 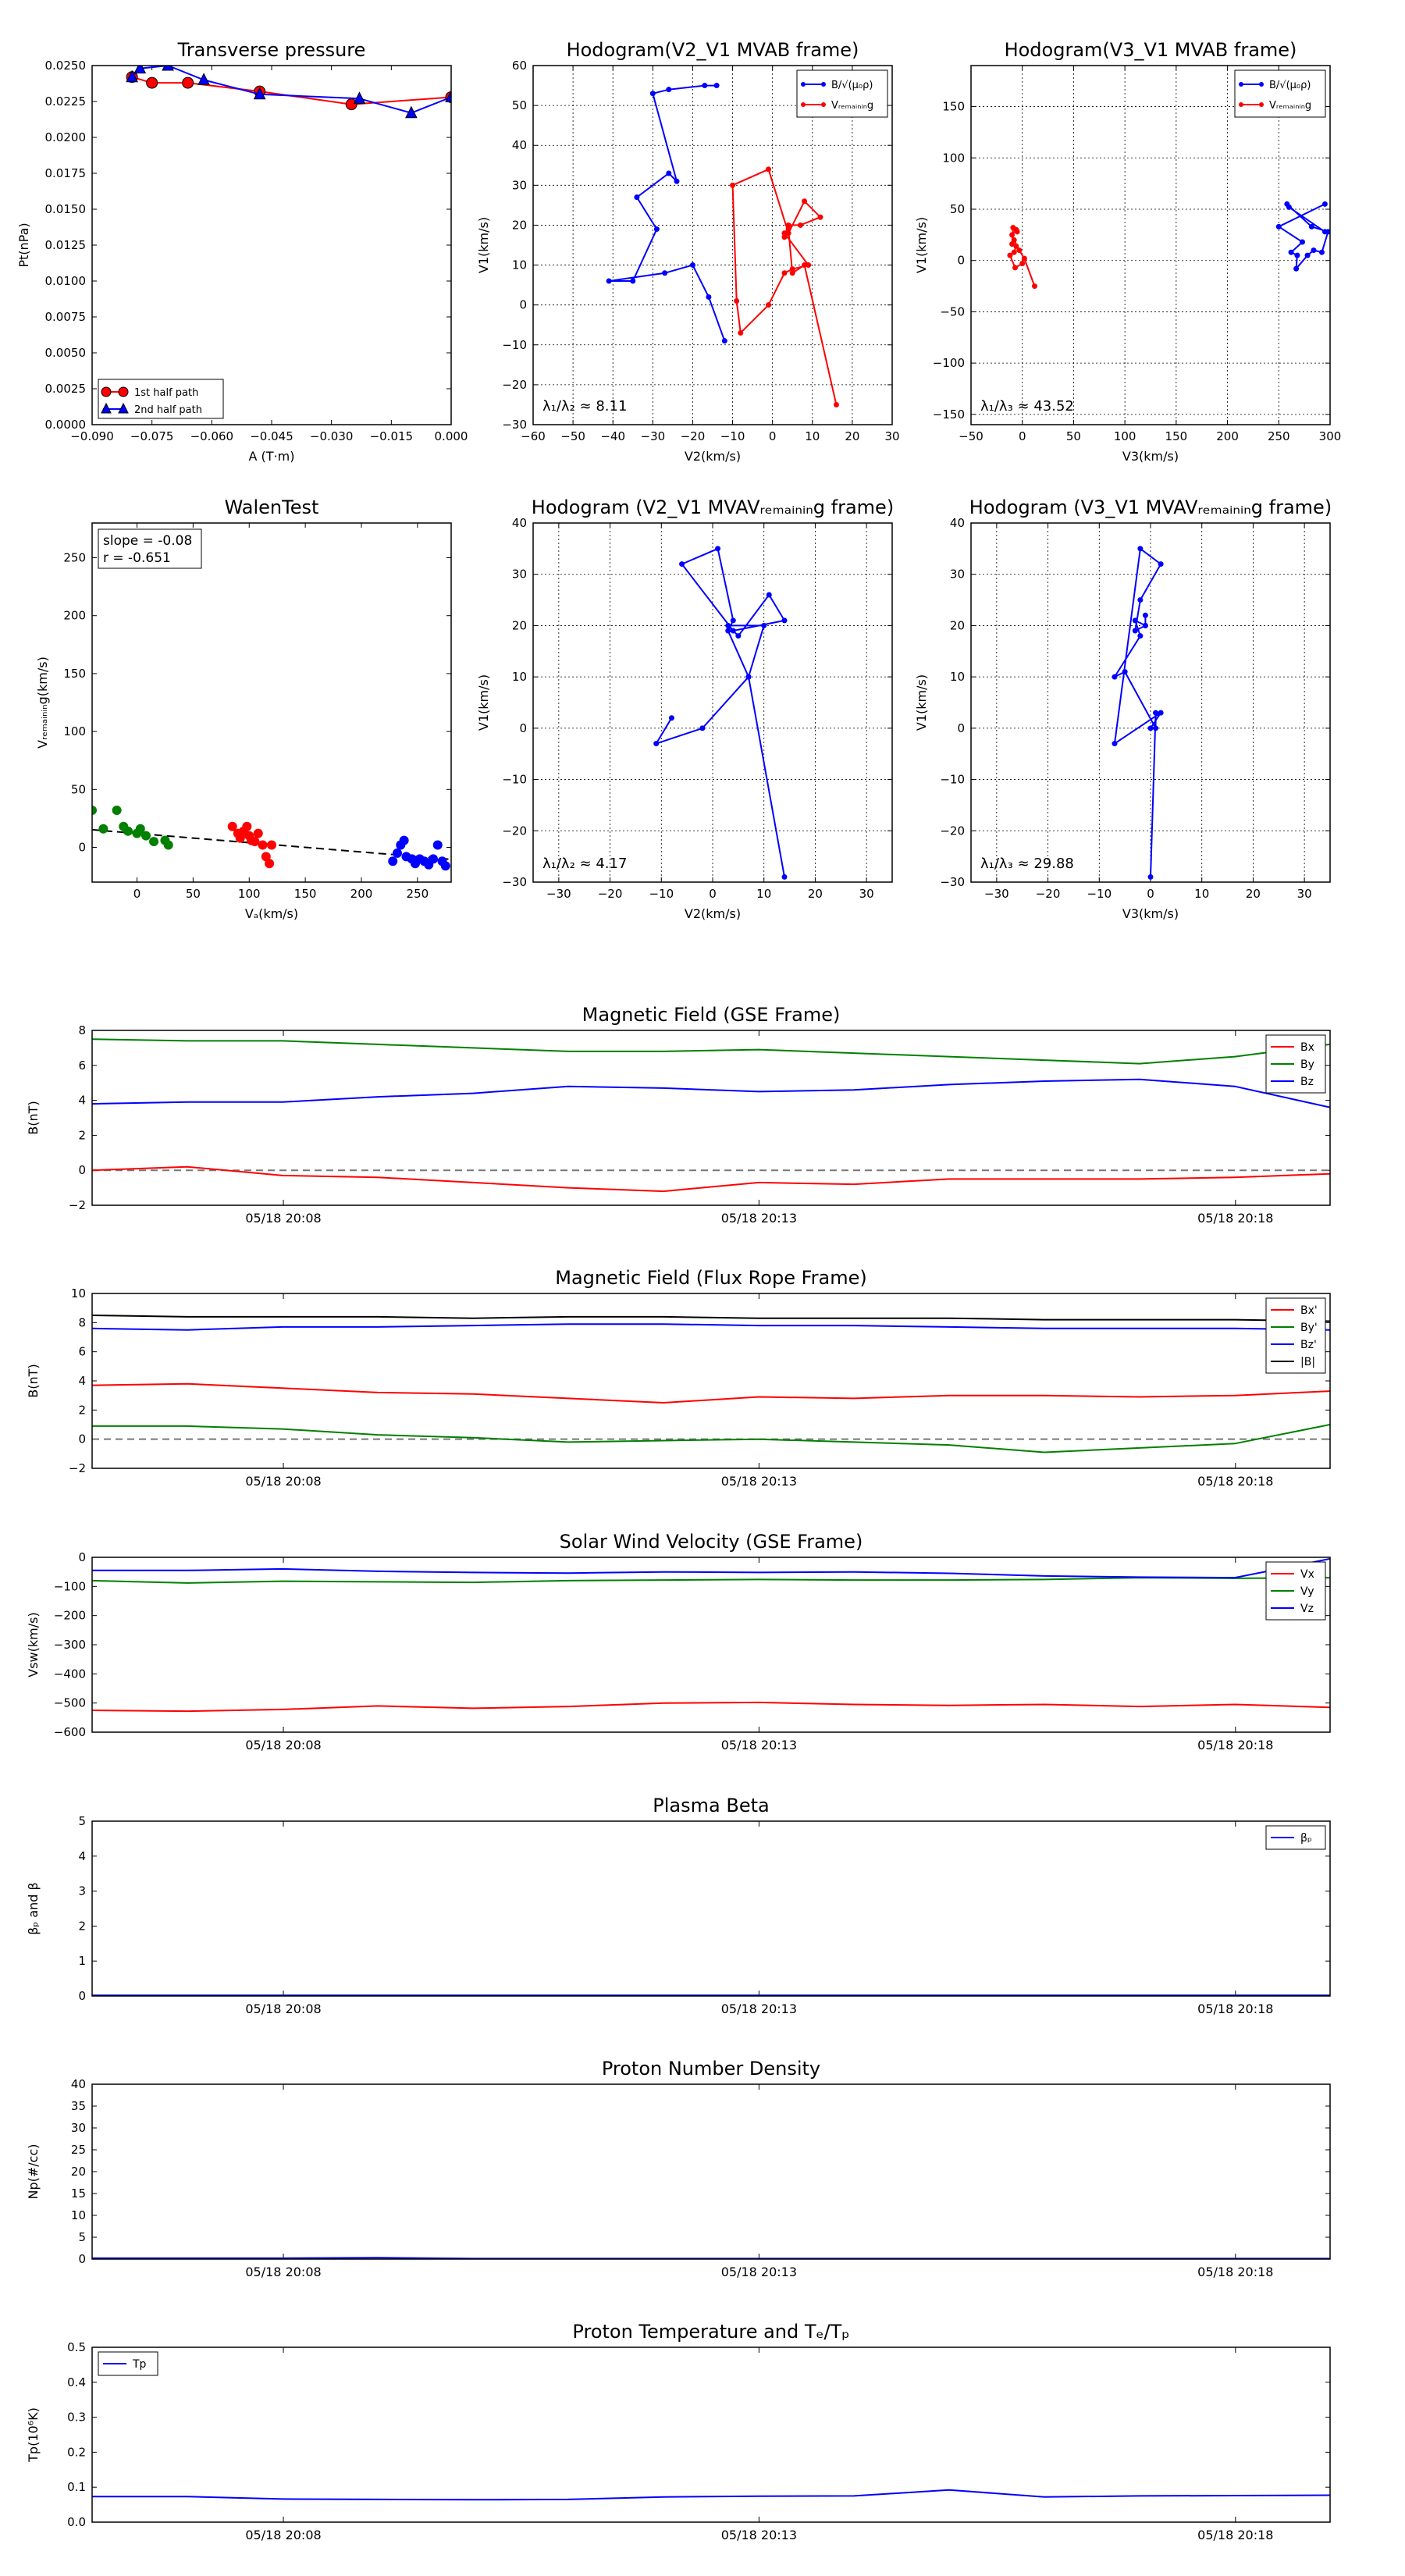 I want to click on h1-ytick-label: 40, so click(x=519, y=145).